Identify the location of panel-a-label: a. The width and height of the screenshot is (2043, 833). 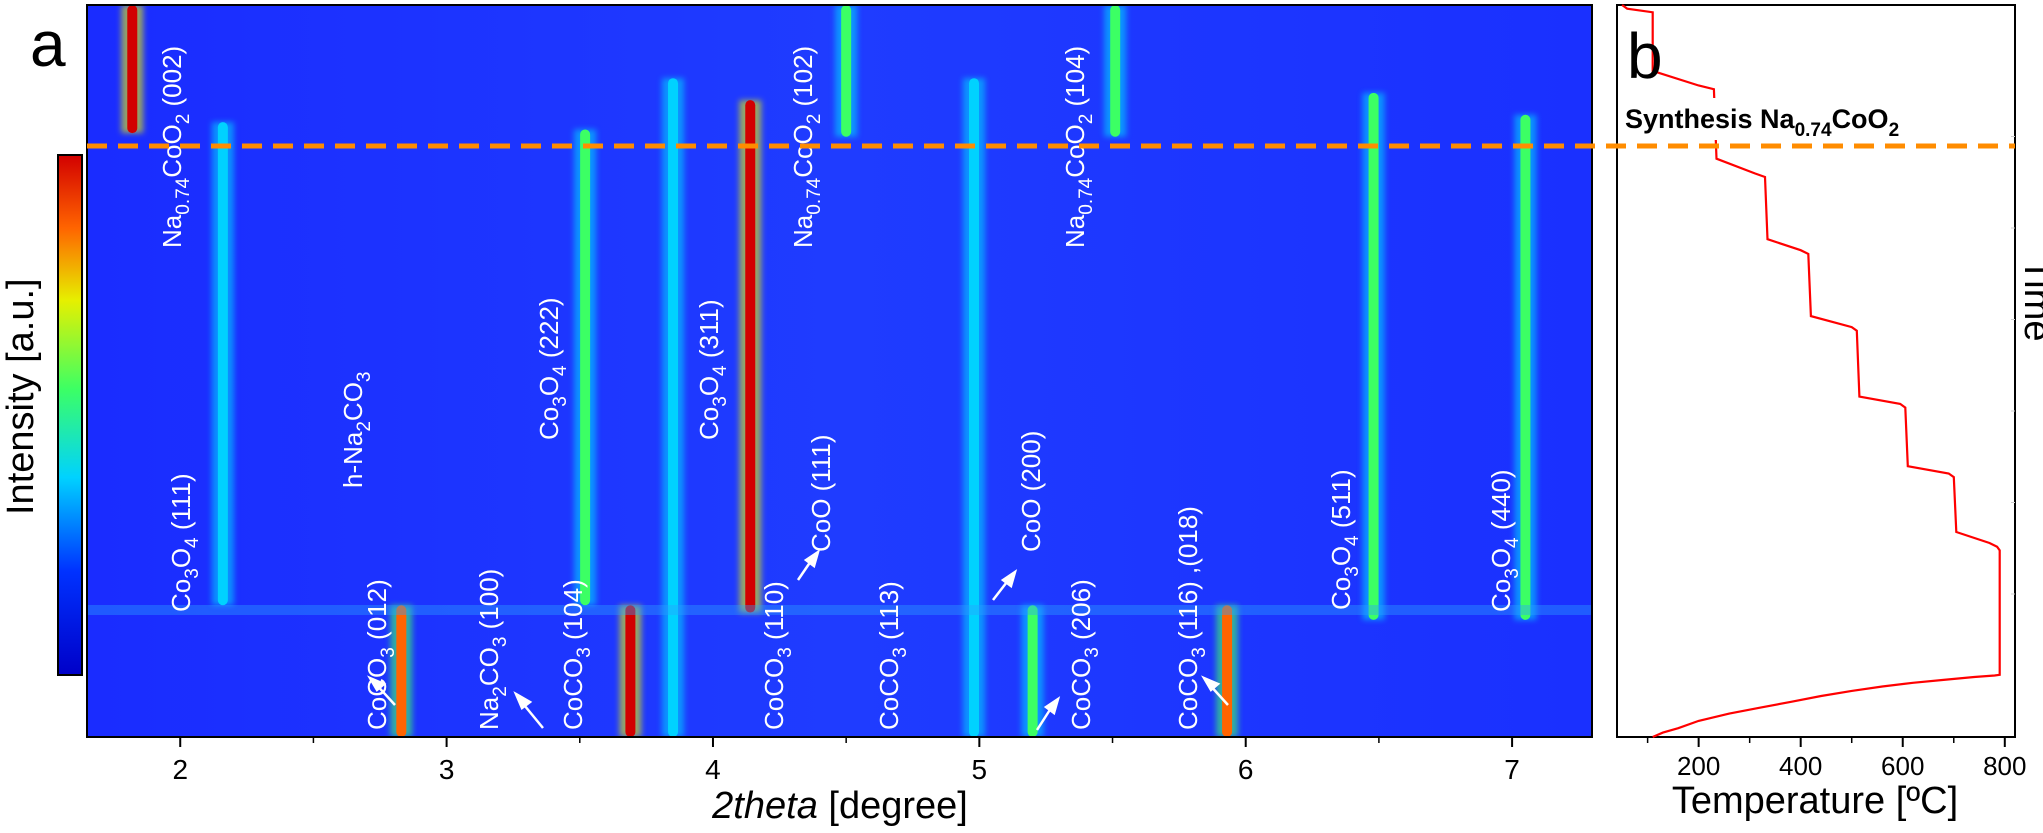
(48, 44).